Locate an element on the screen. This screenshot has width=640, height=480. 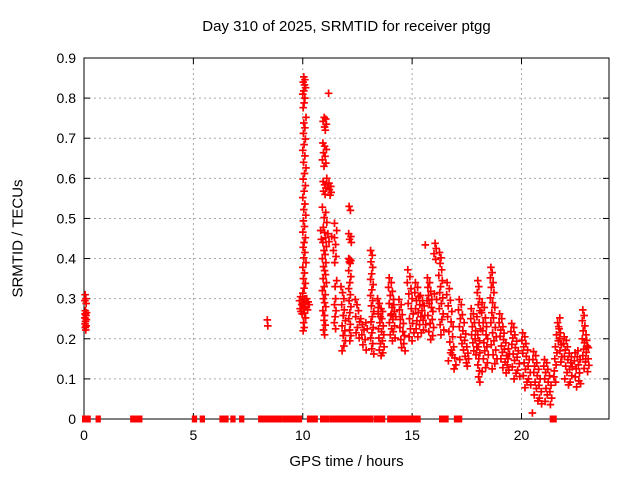
x-tick-labels: 0 5 10 15 20 is located at coordinates (304, 435).